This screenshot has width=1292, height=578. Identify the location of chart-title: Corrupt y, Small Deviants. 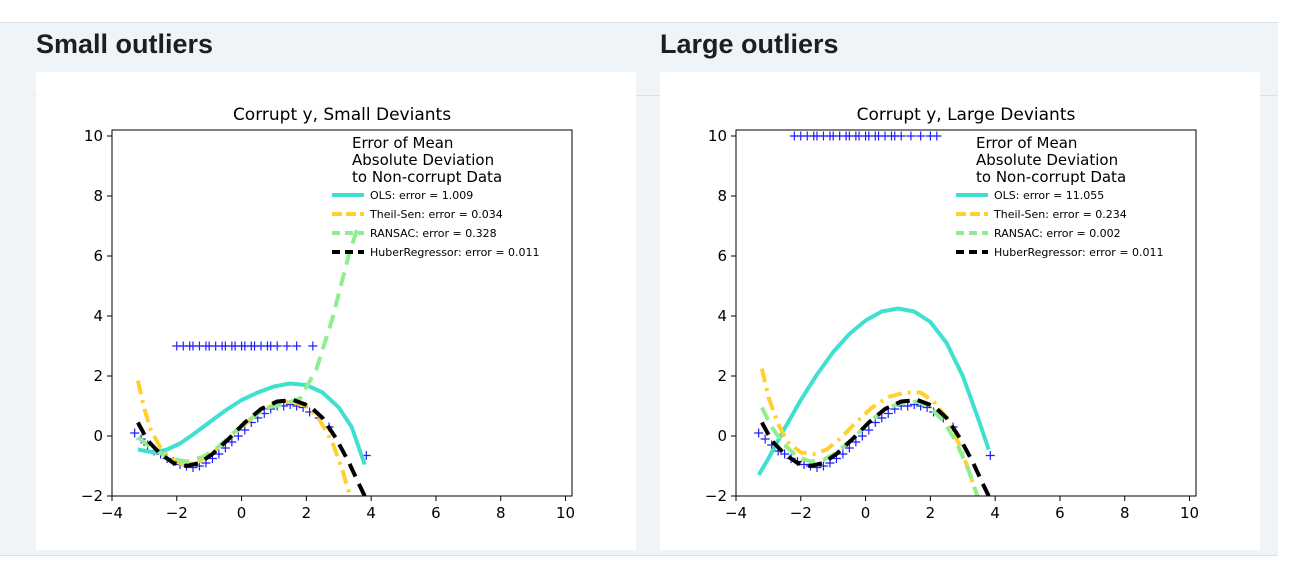
(342, 115).